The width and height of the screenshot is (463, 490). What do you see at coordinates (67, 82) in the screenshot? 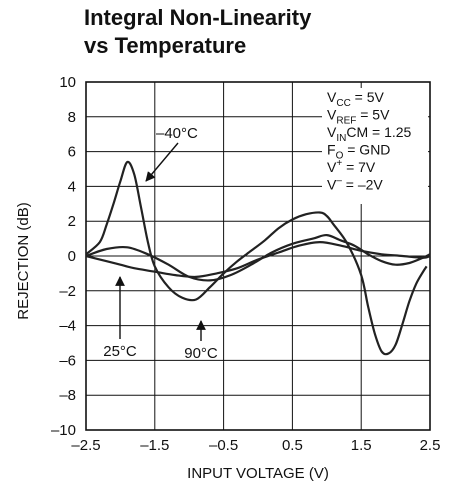
I see `y-tick-label: 10` at bounding box center [67, 82].